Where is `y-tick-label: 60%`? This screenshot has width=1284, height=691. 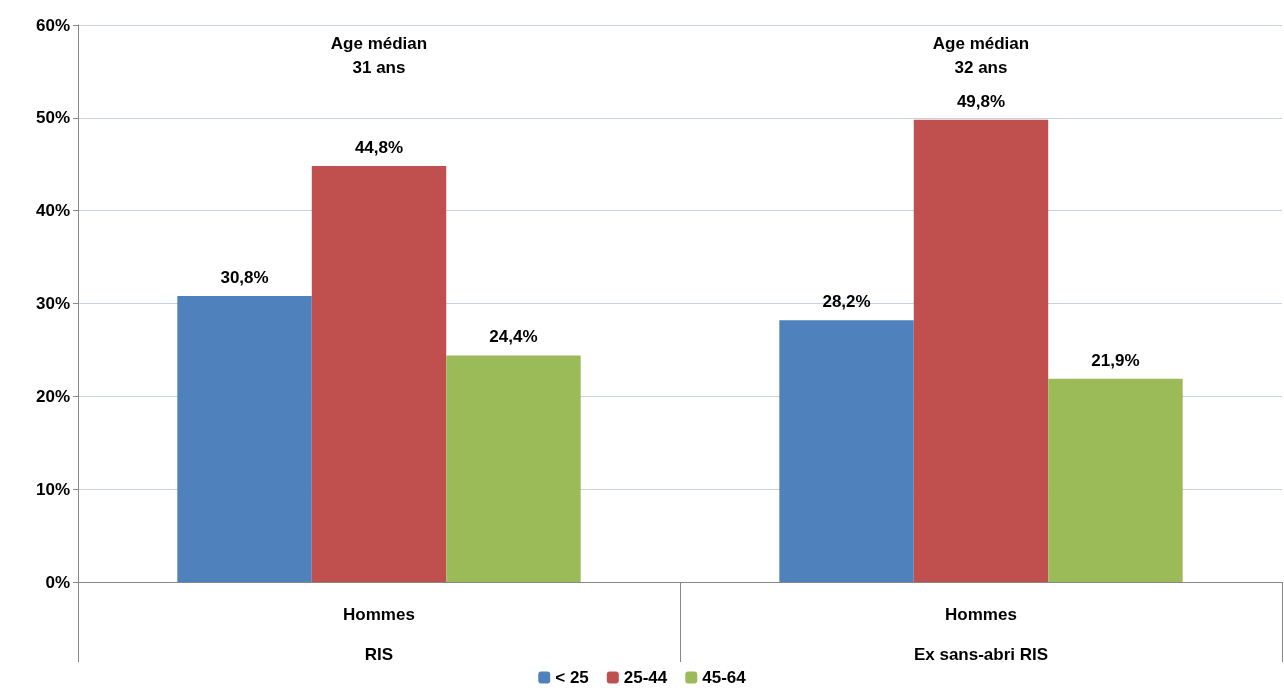 y-tick-label: 60% is located at coordinates (52, 25).